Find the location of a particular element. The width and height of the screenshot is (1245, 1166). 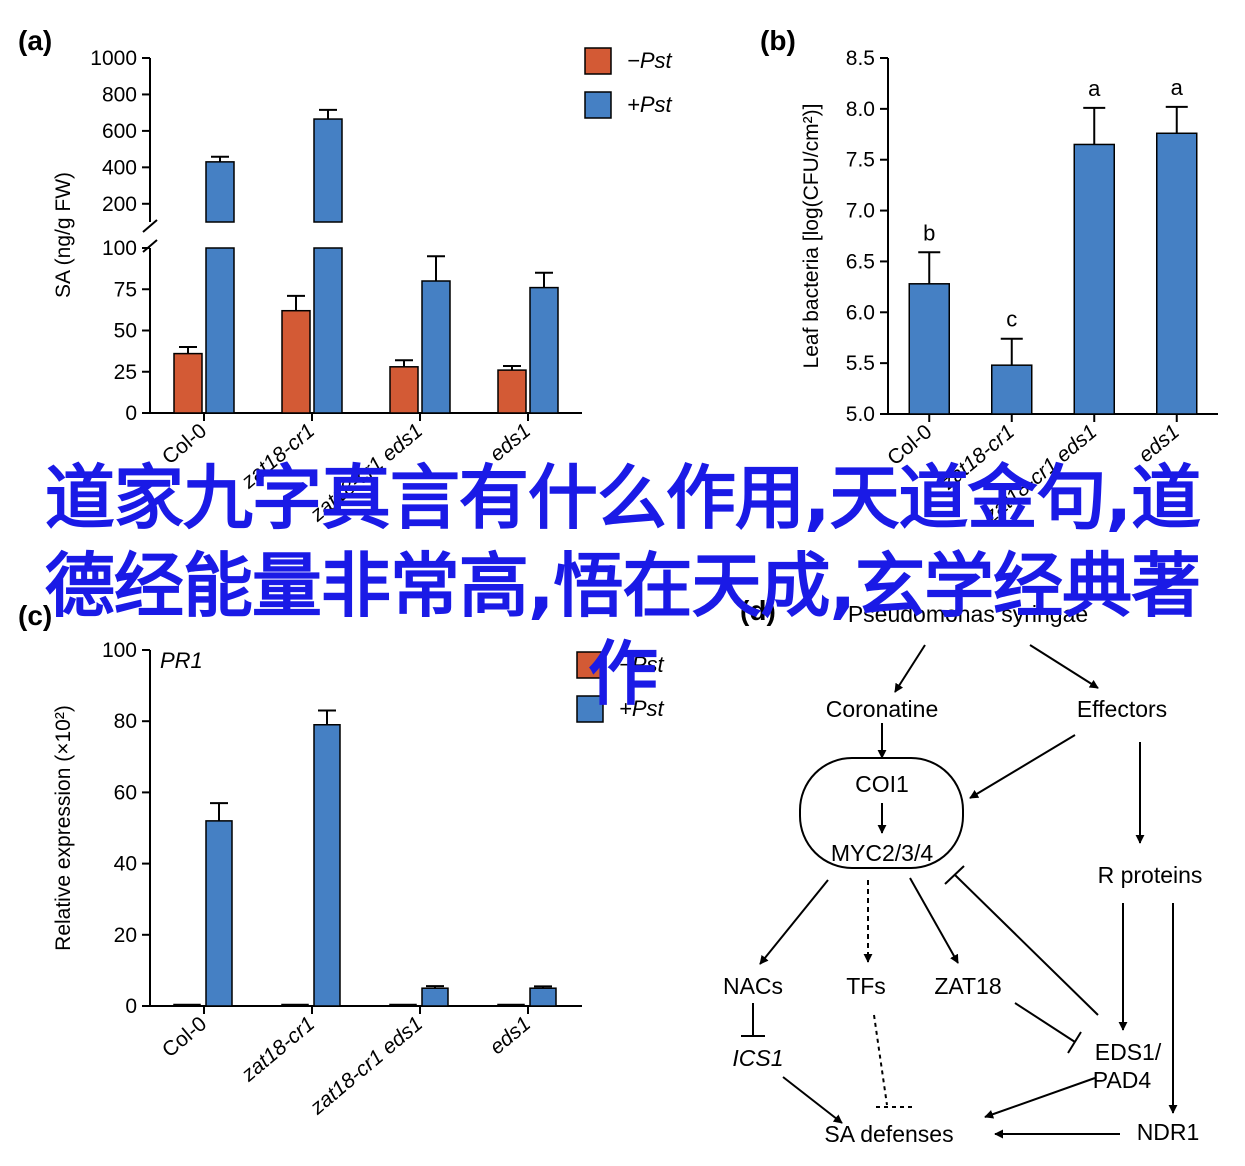

y-tick-label: 600 is located at coordinates (119, 131).